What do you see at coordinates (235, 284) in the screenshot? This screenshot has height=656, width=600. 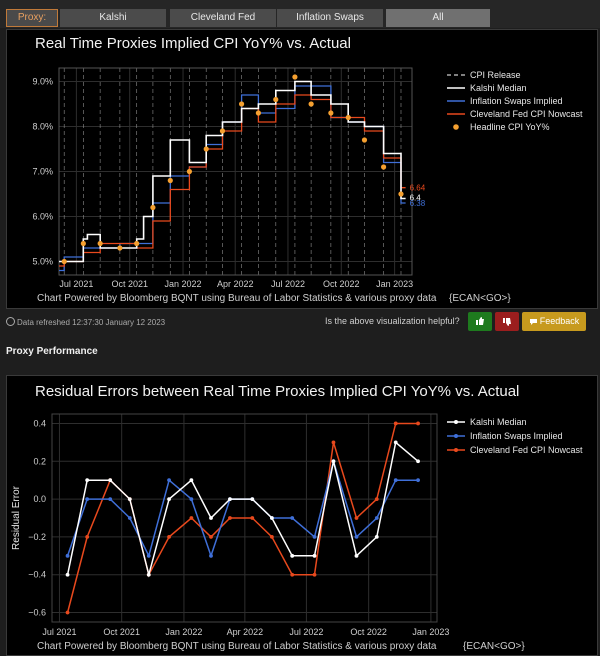 I see `x-tick-label: Apr 2022` at bounding box center [235, 284].